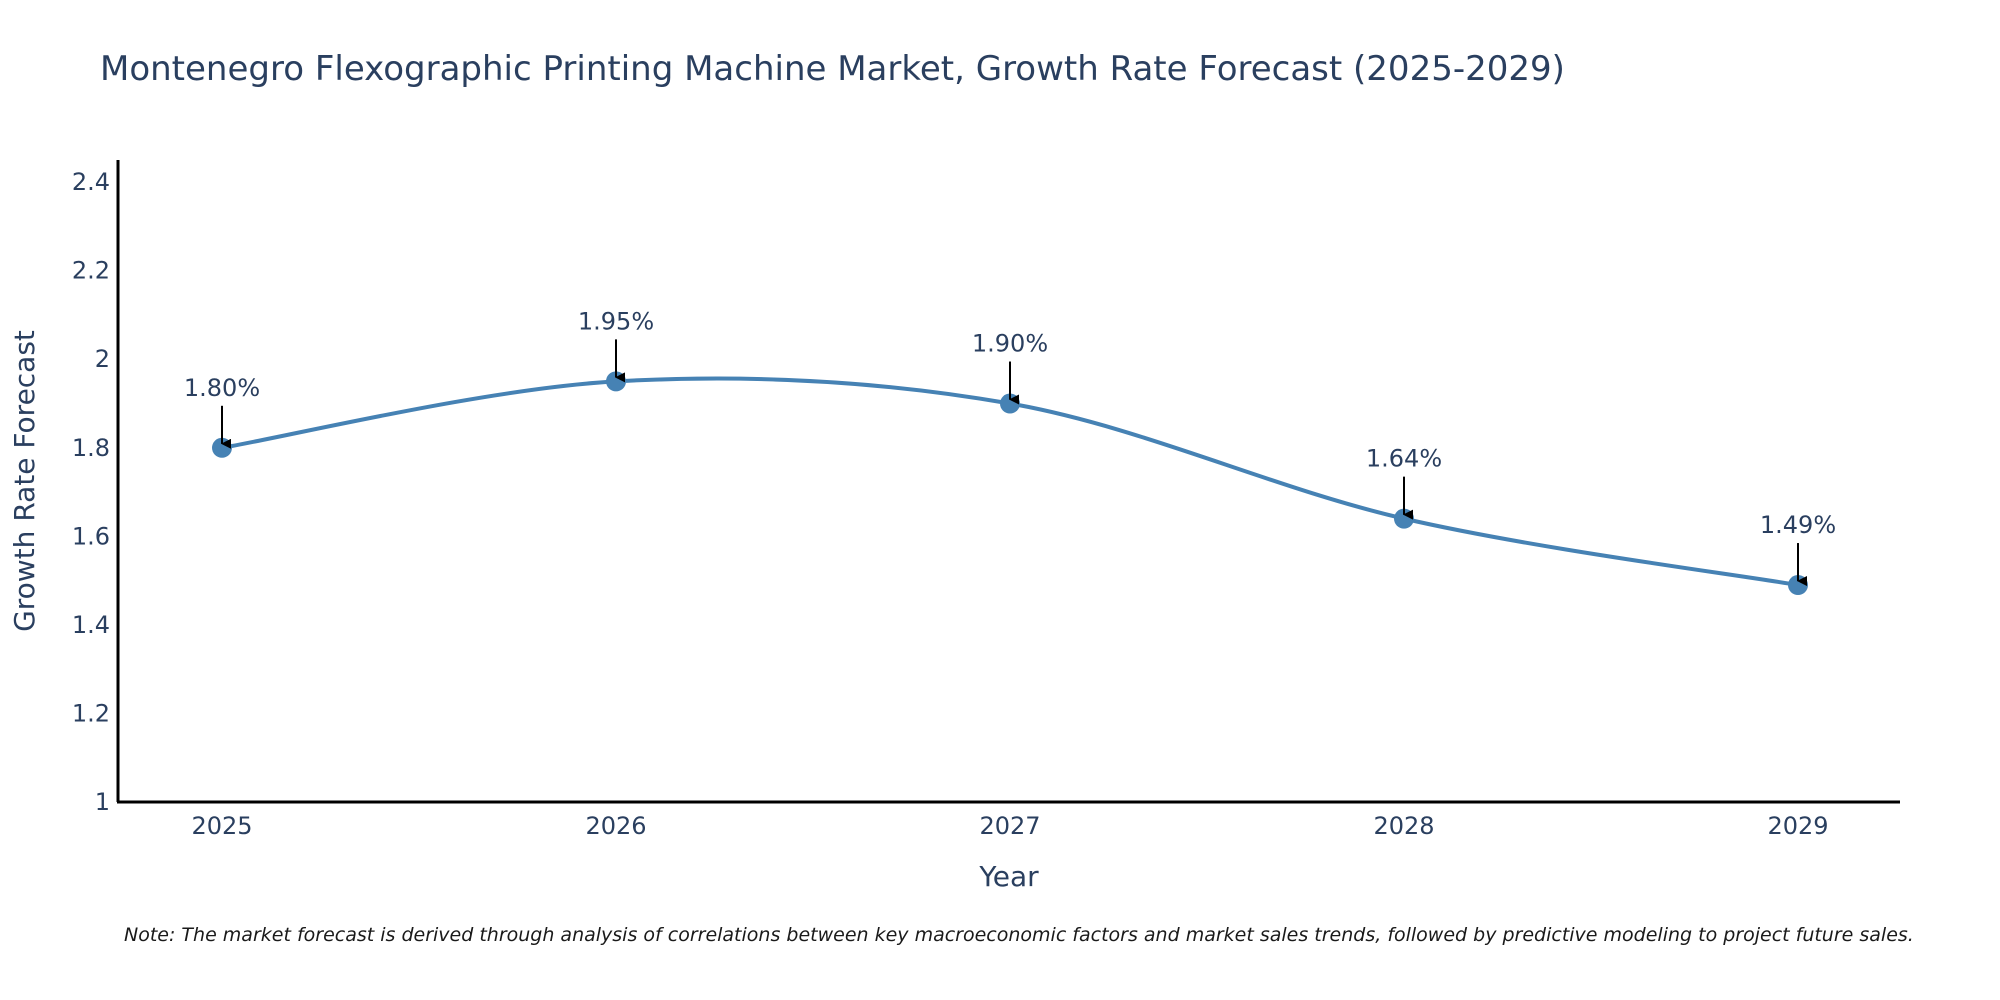 Image resolution: width=2000 pixels, height=1000 pixels. I want to click on x-tick-label: 2029, so click(1797, 826).